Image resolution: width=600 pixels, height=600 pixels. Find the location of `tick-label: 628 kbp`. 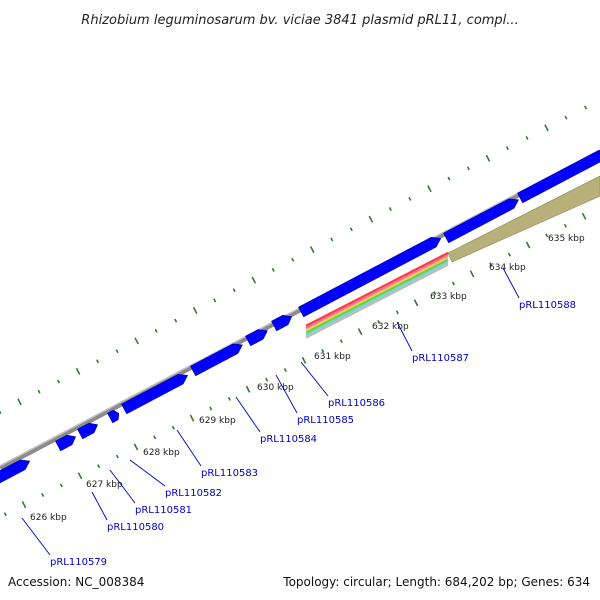

tick-label: 628 kbp is located at coordinates (161, 453).